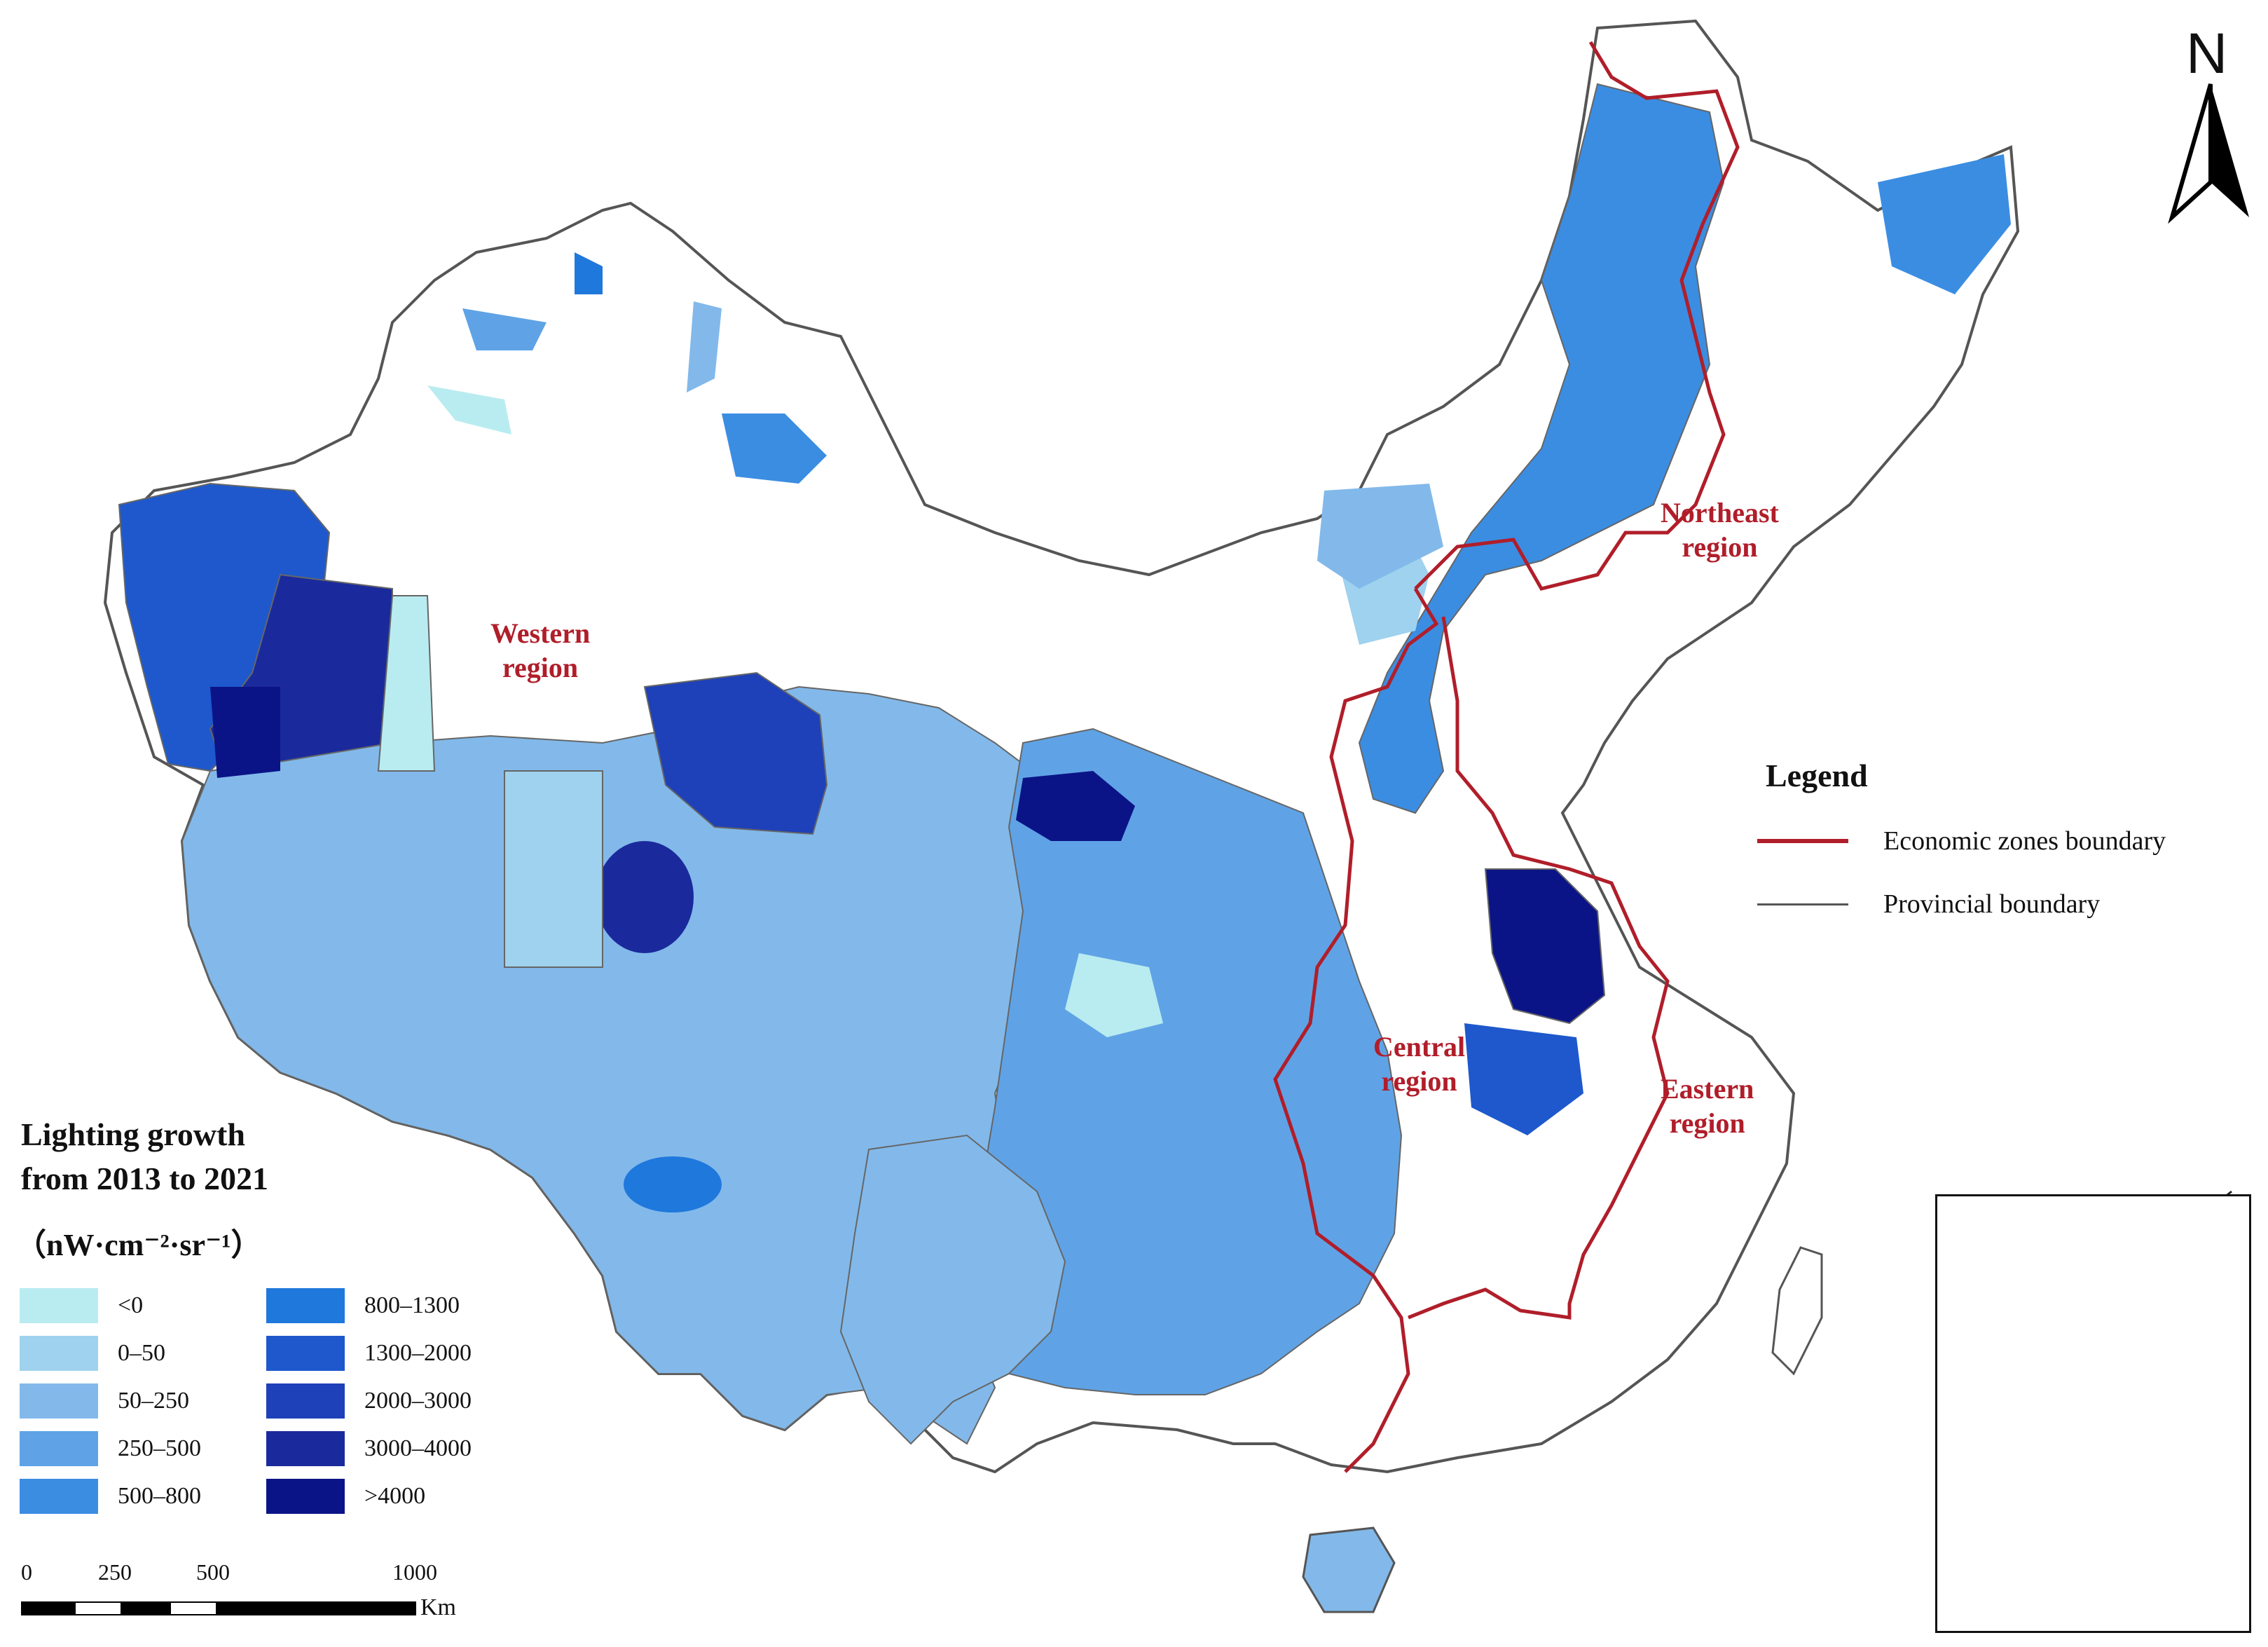 The width and height of the screenshot is (2268, 1647). I want to click on growth-class-item: 50–250, so click(104, 1401).